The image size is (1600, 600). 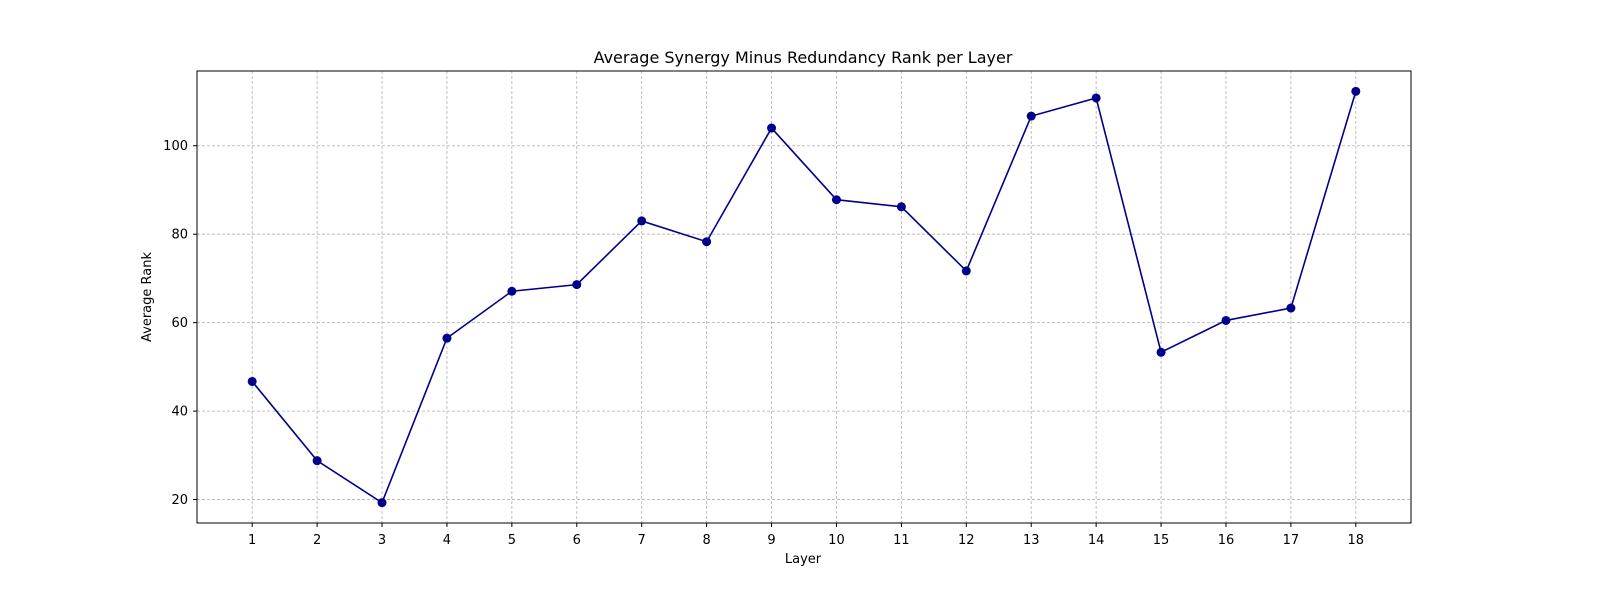 I want to click on x-tick-label: 4, so click(x=447, y=540).